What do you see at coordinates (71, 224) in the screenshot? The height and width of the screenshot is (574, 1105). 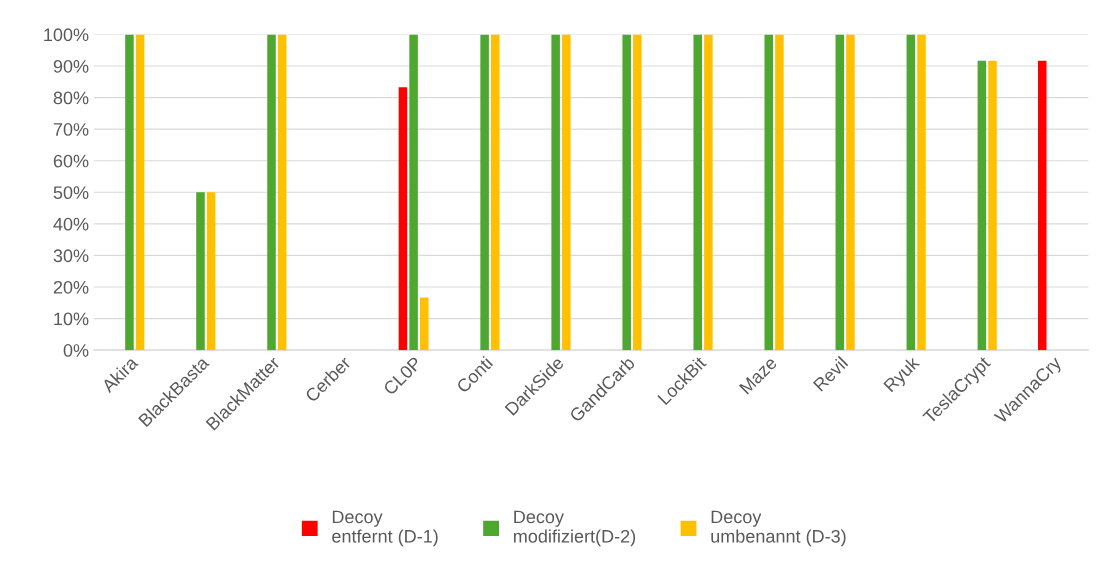 I see `y-tick-label: 40%` at bounding box center [71, 224].